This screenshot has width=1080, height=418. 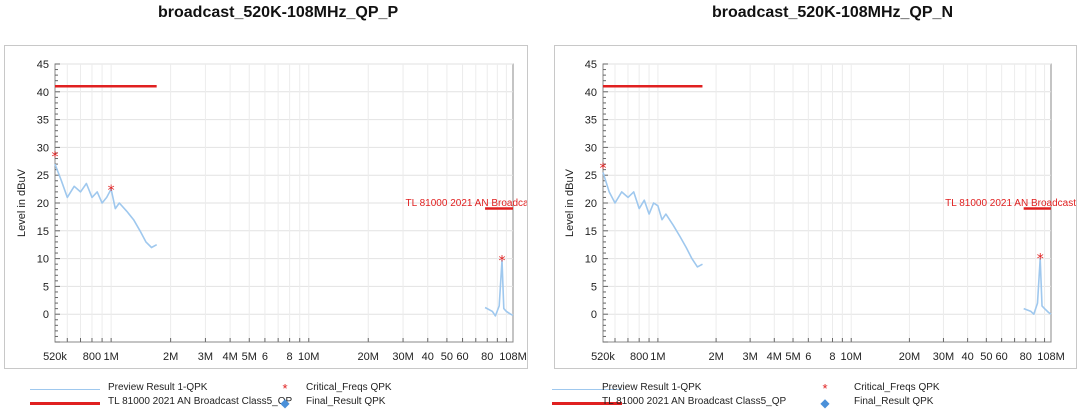 I want to click on critical-freq-marker-2: *, so click(x=501, y=262).